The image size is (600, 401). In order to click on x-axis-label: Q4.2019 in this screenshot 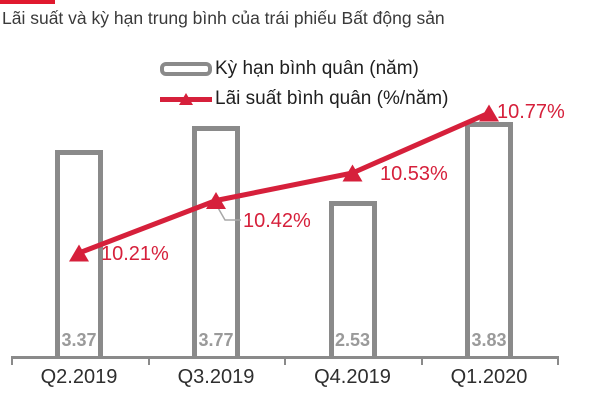, I will do `click(352, 377)`.